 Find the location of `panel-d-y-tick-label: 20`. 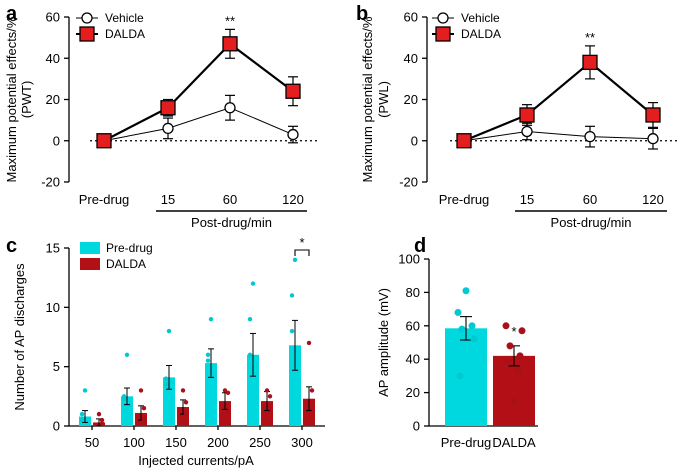

panel-d-y-tick-label: 20 is located at coordinates (413, 392).